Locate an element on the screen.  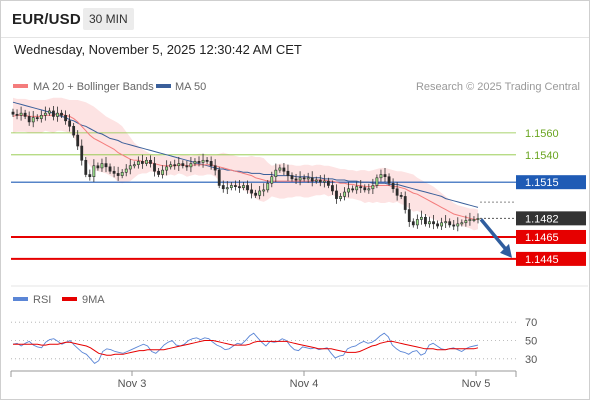
rsi-line is located at coordinates (245, 348).